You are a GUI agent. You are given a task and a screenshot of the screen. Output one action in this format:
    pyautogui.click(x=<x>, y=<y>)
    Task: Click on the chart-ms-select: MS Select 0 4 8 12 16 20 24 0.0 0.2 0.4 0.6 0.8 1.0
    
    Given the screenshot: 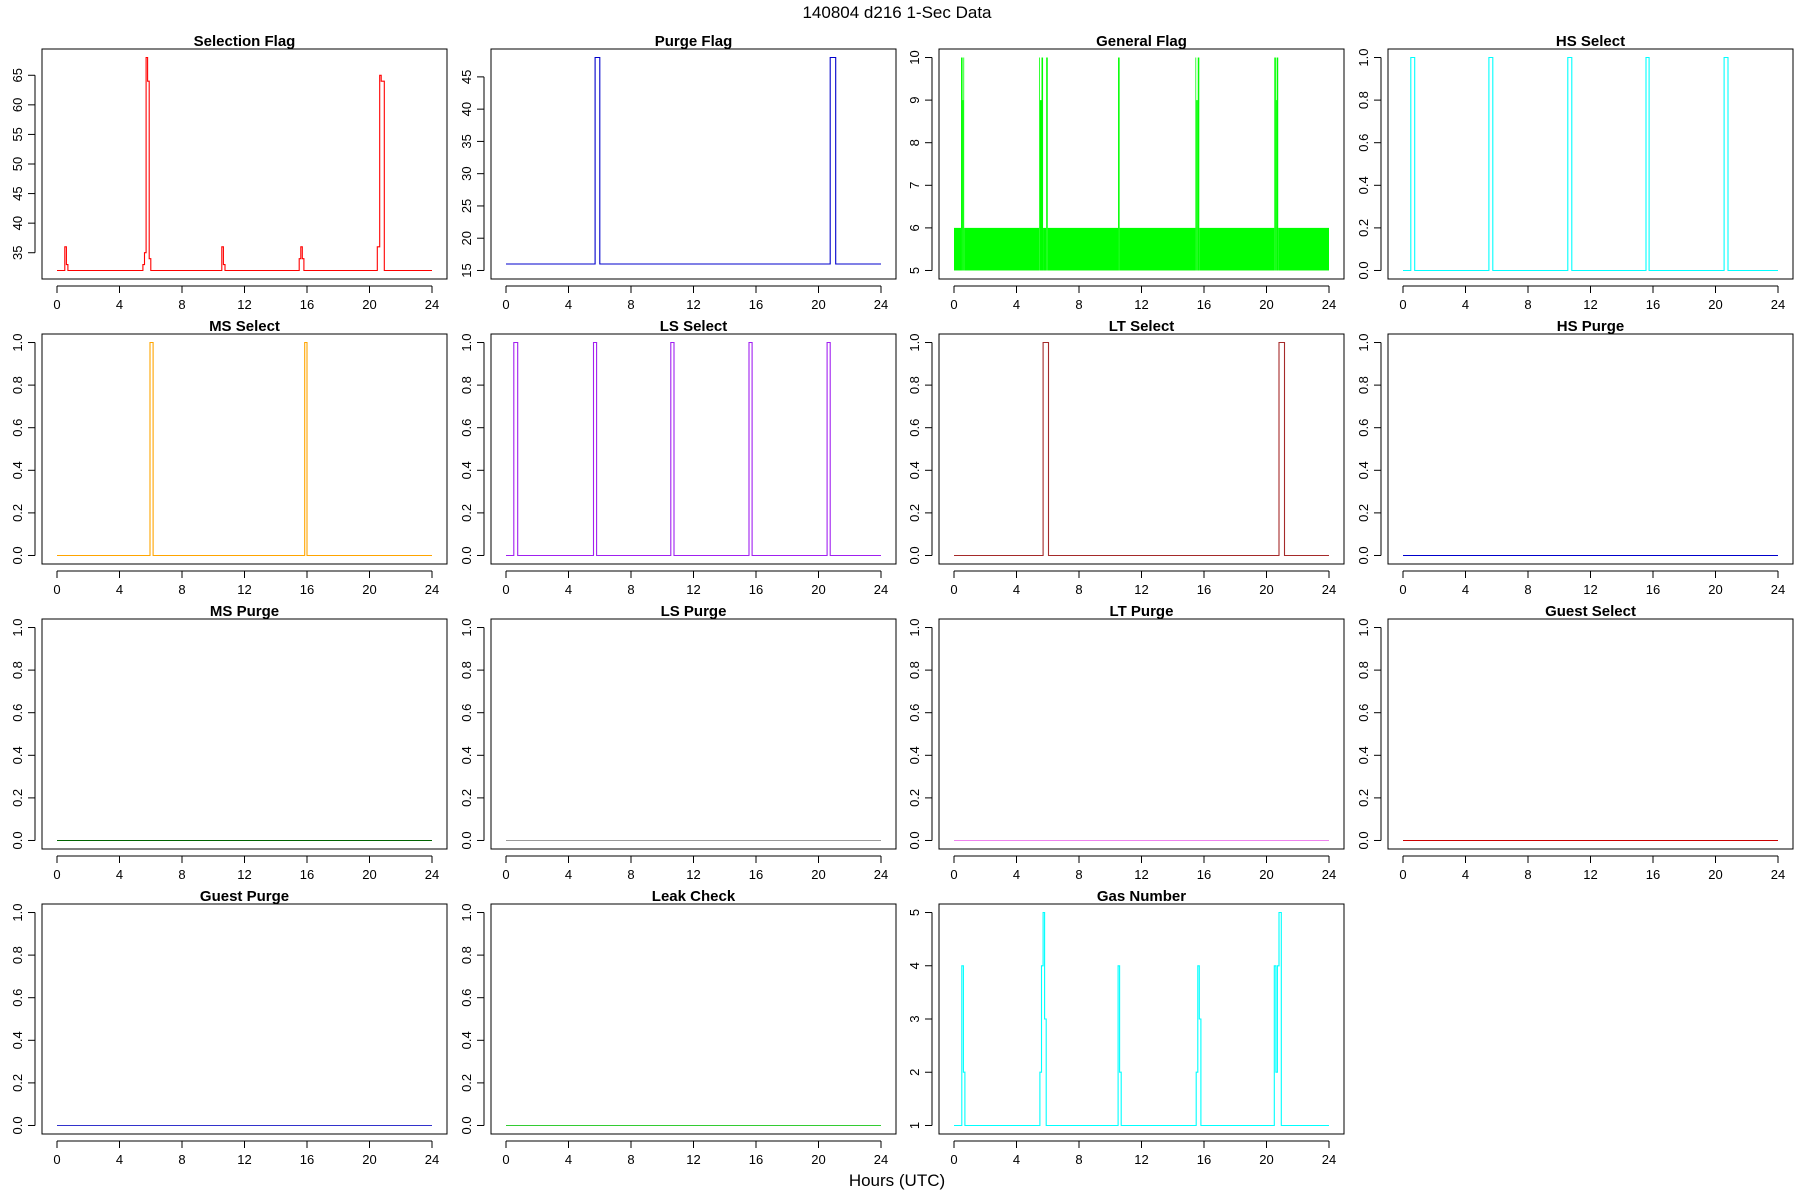 What is the action you would take?
    pyautogui.click(x=229, y=457)
    